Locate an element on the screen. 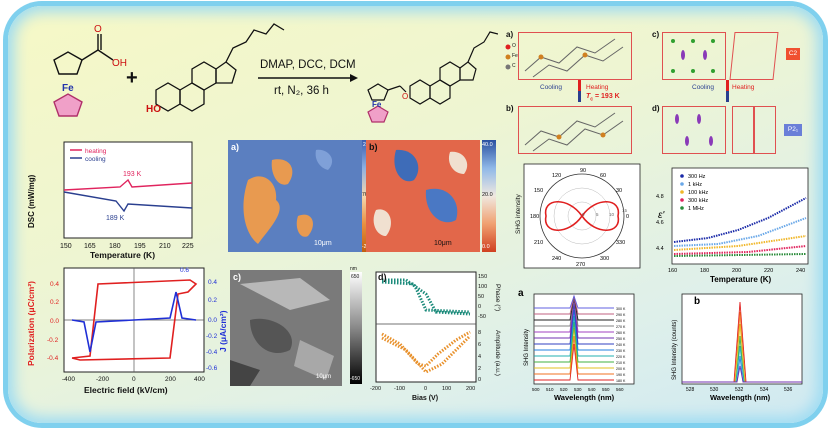  pfm-d-phase-label: Phase (°) is located at coordinates (498, 297).